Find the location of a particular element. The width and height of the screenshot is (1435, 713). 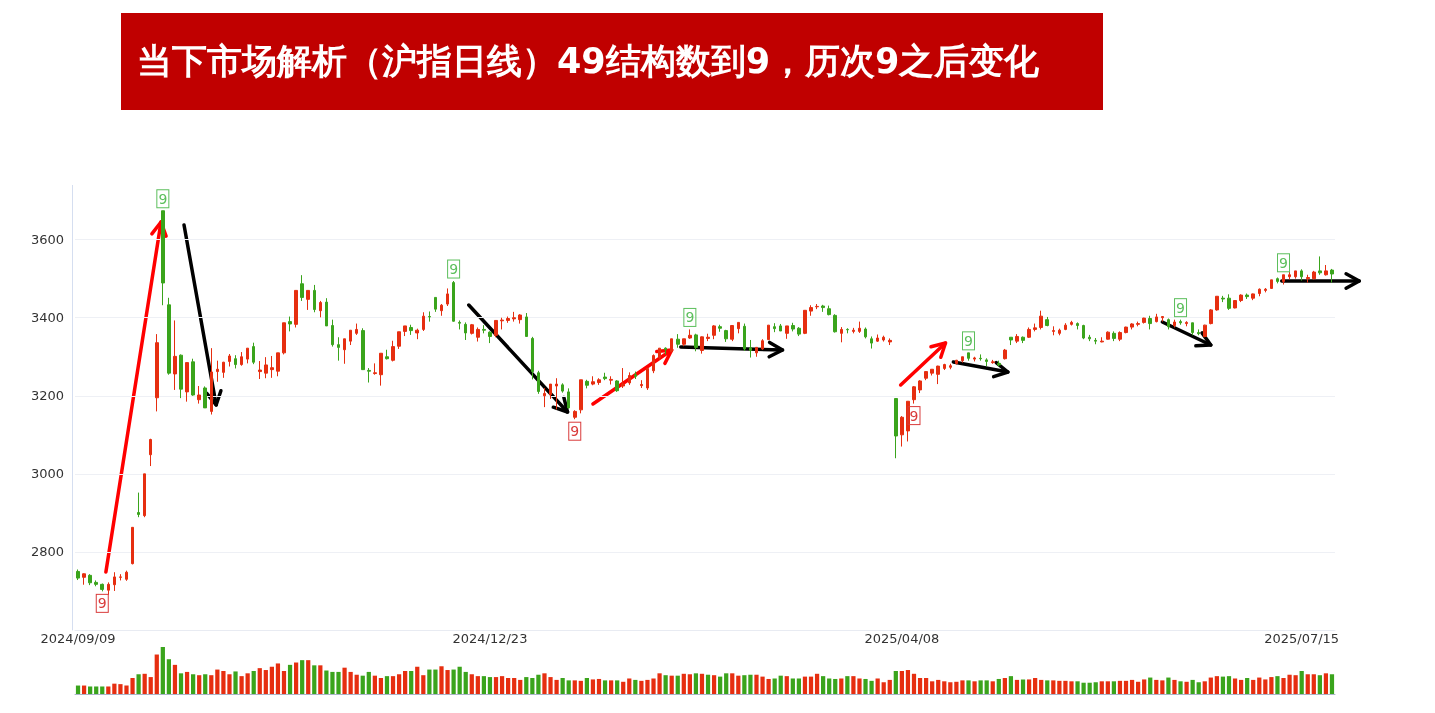

y-tick-label: 2800 is located at coordinates (47, 552).